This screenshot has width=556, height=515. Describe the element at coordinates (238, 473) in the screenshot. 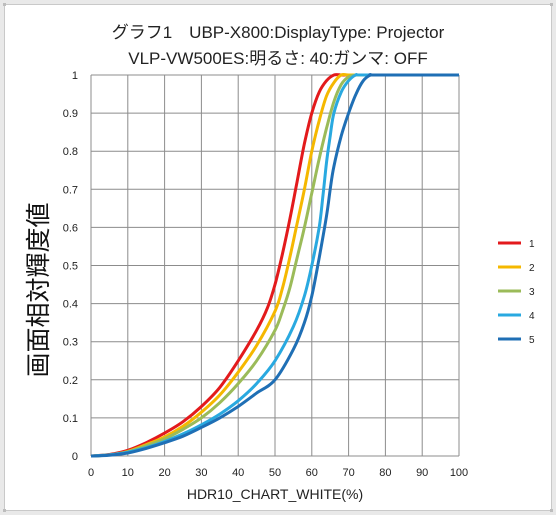

I see `x-tick-label: 40` at that location.